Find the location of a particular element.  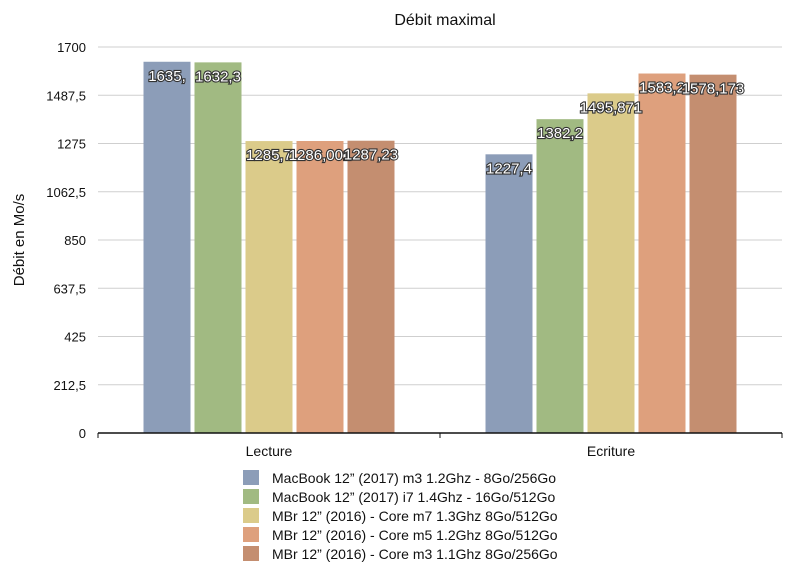

data-label: 1632,3 is located at coordinates (218, 76).